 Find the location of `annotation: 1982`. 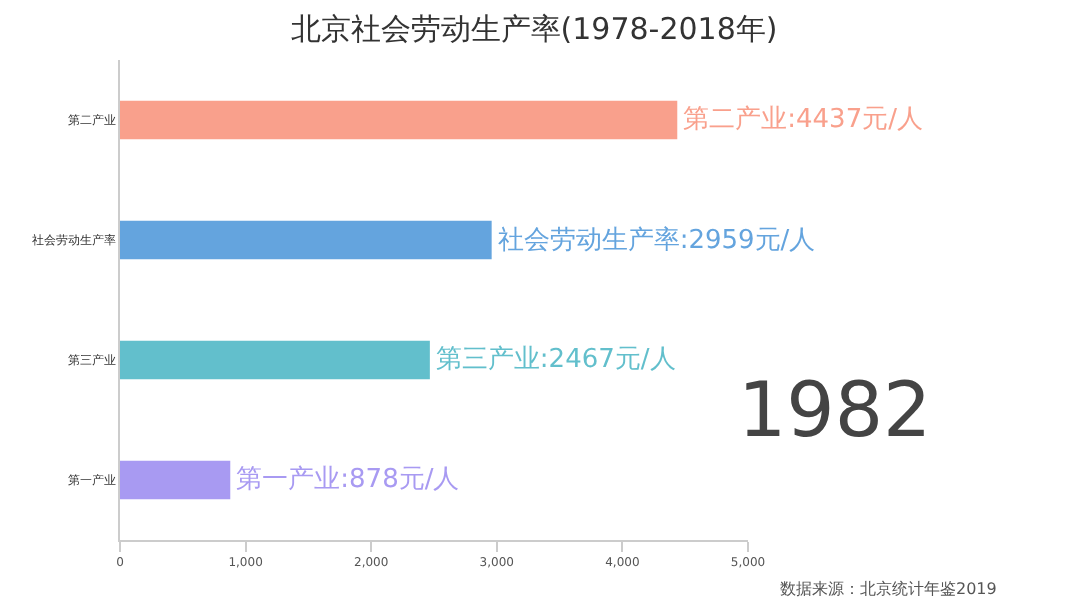

annotation: 1982 is located at coordinates (835, 410).